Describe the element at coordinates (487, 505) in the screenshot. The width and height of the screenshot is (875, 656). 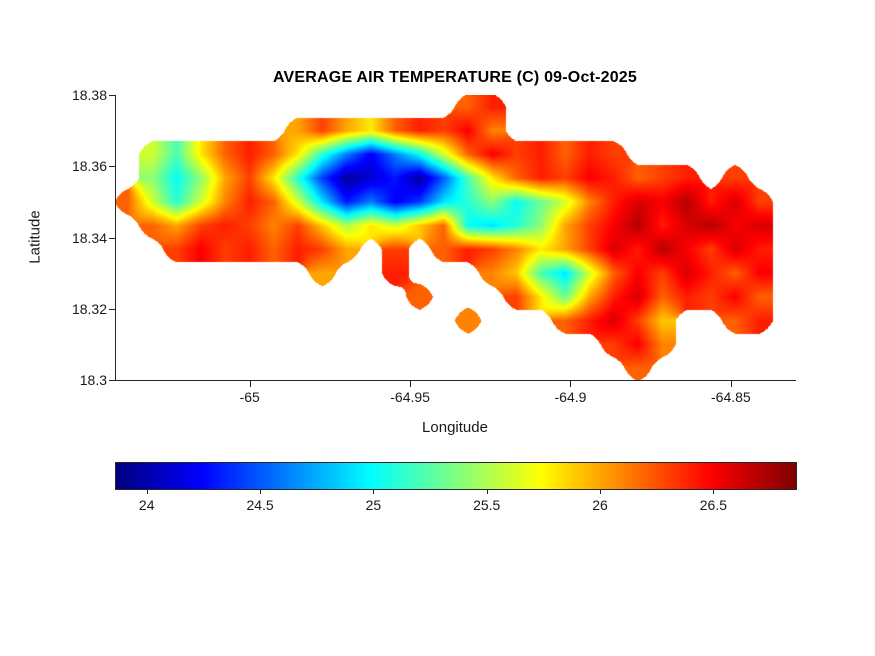
I see `colorbar-tick-label: 25.5` at that location.